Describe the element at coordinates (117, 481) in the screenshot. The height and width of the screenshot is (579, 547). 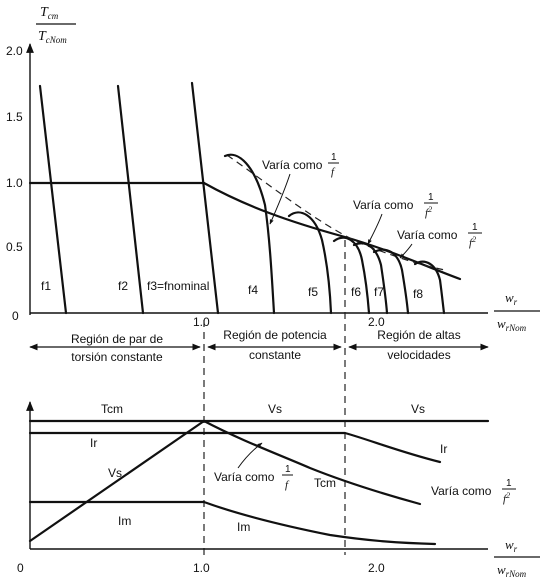
I see `vs-ramp` at that location.